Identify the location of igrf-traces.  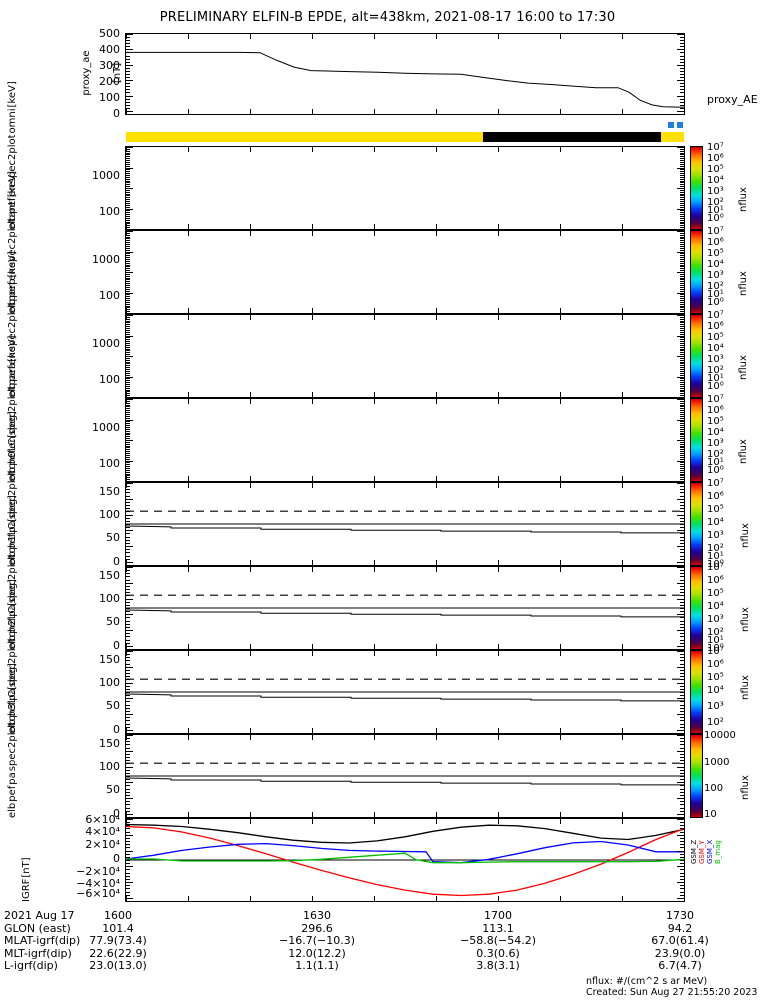
(405, 860).